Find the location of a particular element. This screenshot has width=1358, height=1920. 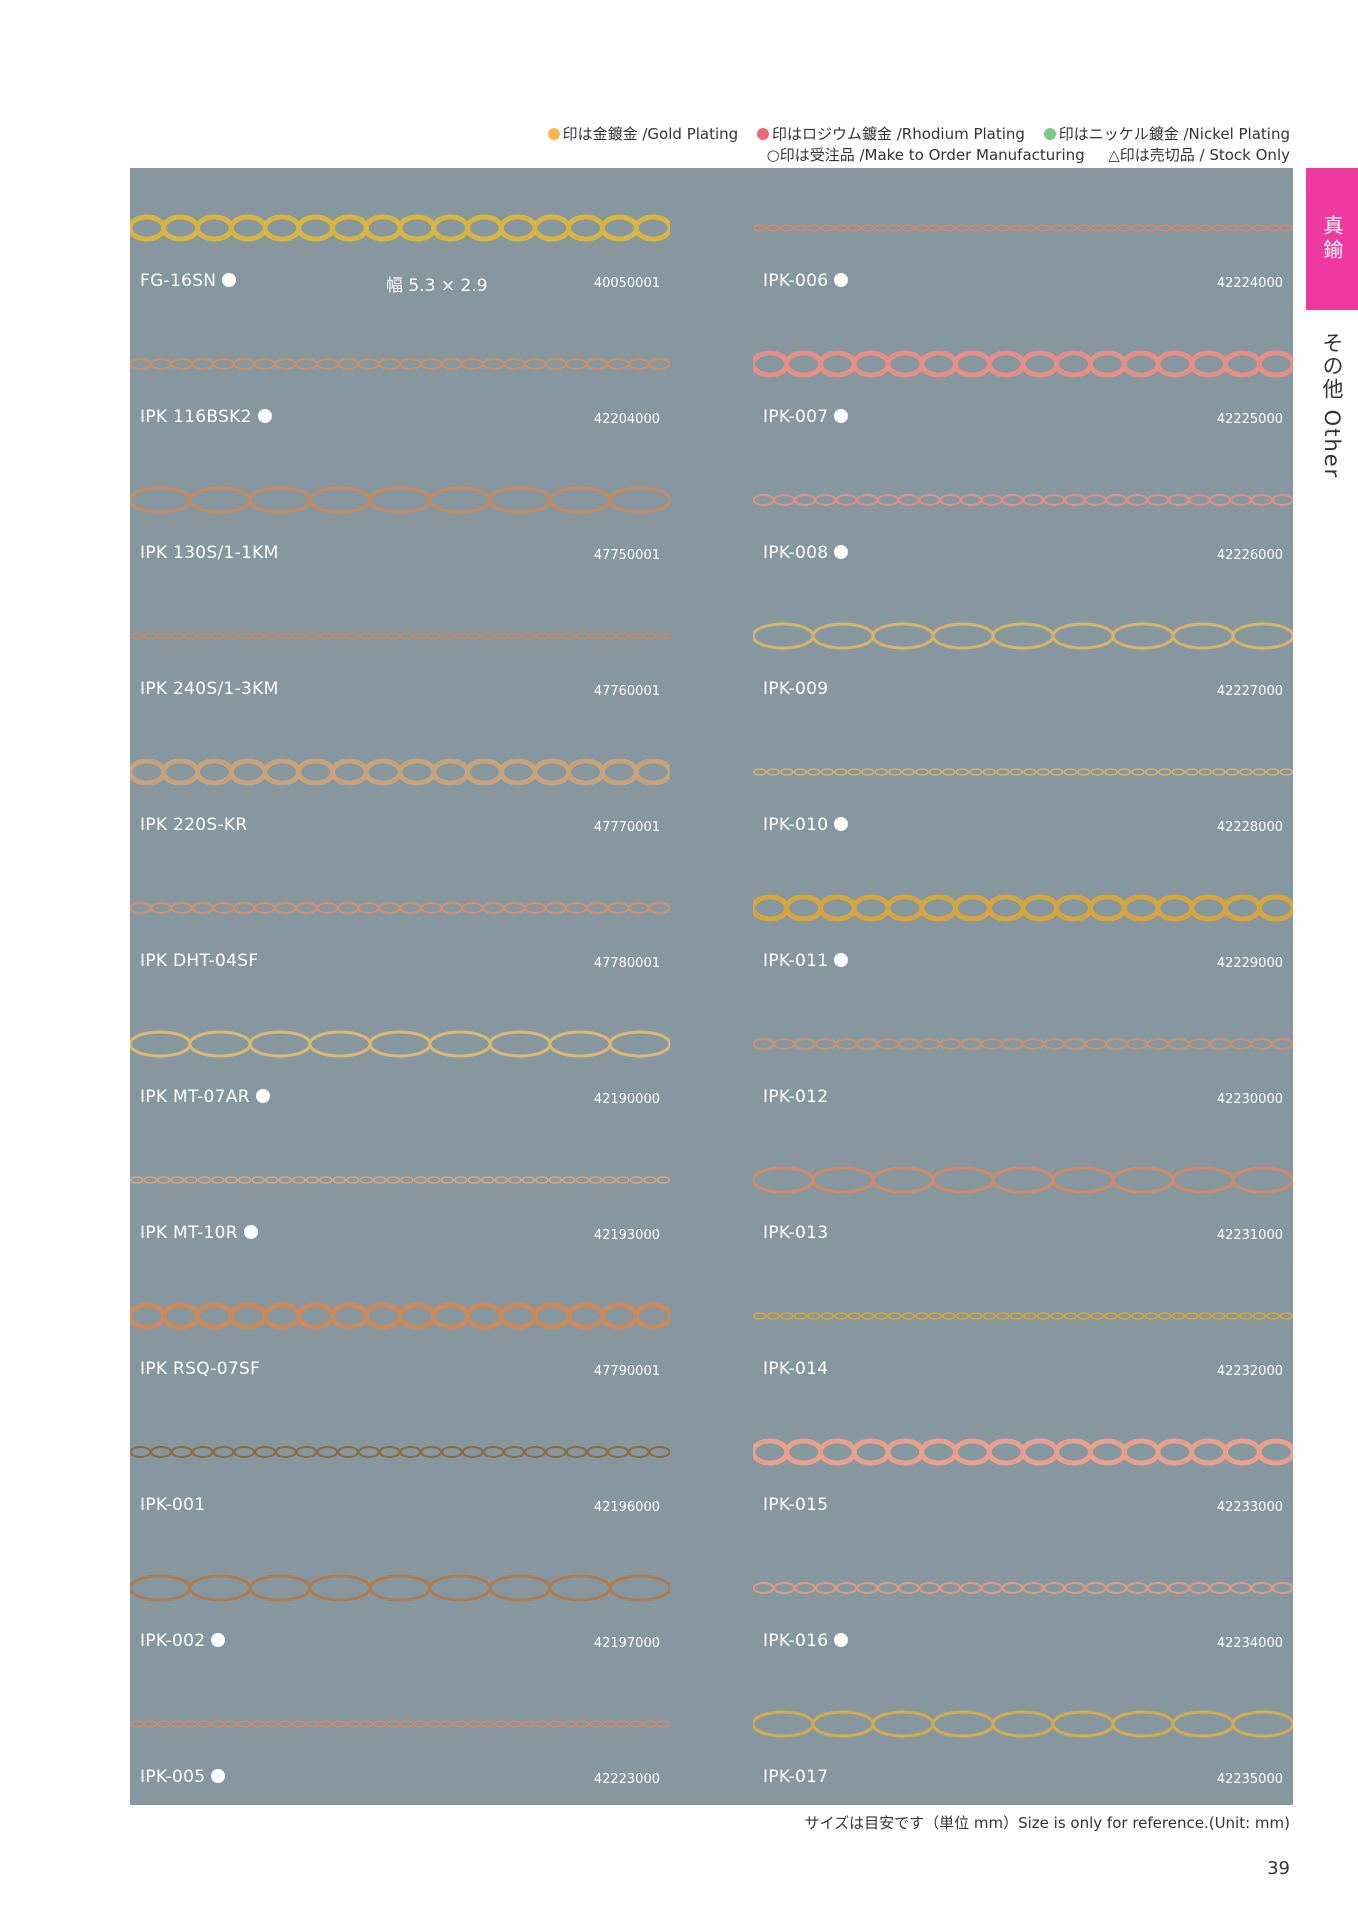

rhodium-dot-icon is located at coordinates (762, 134).